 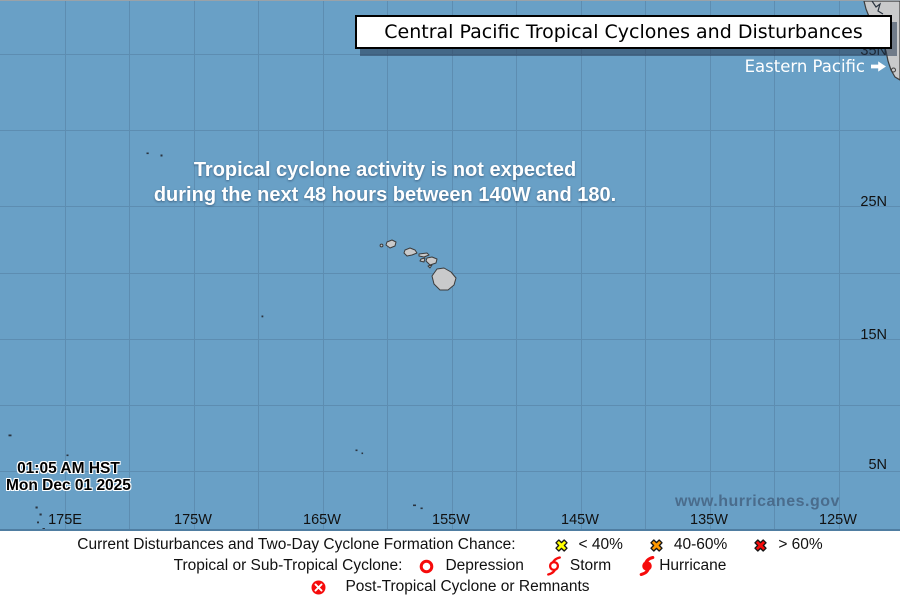 I want to click on storm-swirl-icon, so click(x=554, y=566).